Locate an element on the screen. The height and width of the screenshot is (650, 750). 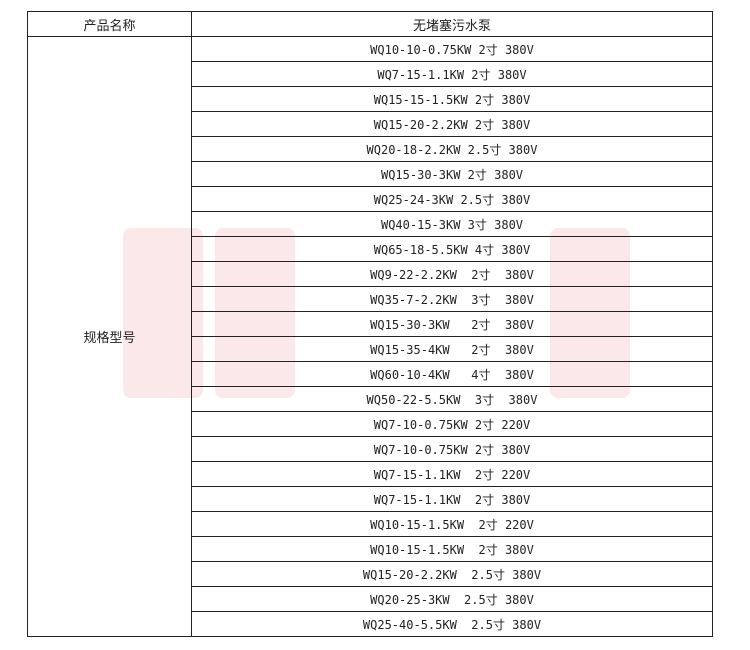
table-row: WQ20-25-3KW 2.5寸 380V is located at coordinates (370, 599).